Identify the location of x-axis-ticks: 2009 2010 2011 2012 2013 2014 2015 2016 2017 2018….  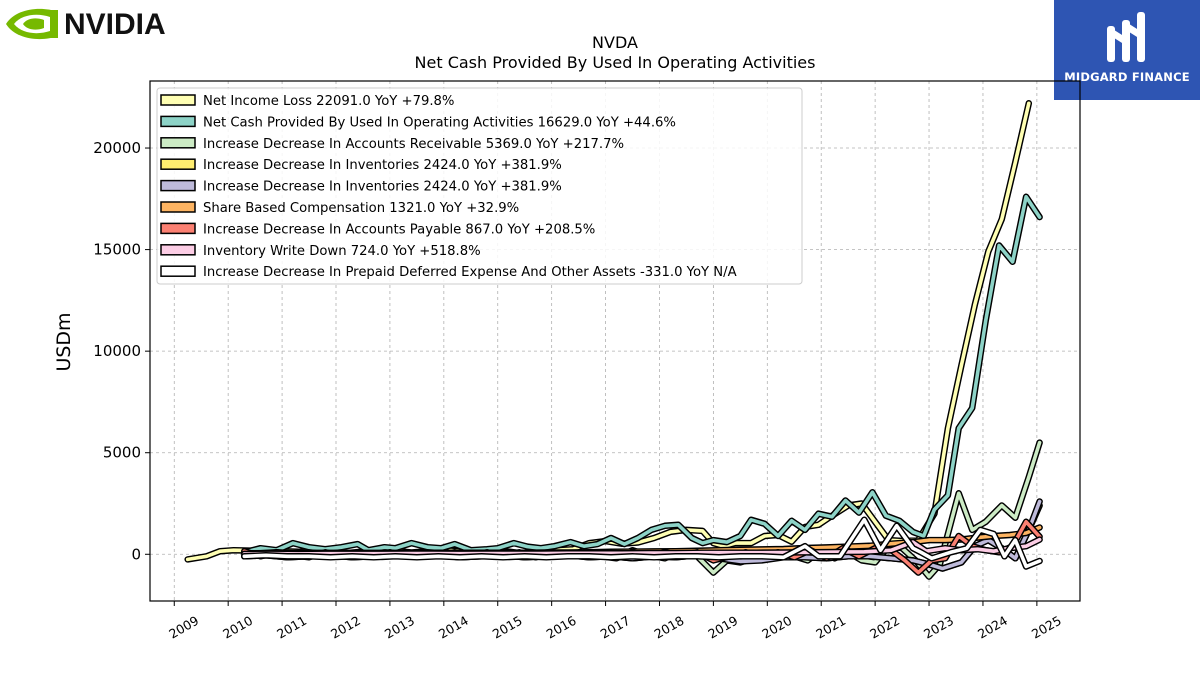
(615, 621).